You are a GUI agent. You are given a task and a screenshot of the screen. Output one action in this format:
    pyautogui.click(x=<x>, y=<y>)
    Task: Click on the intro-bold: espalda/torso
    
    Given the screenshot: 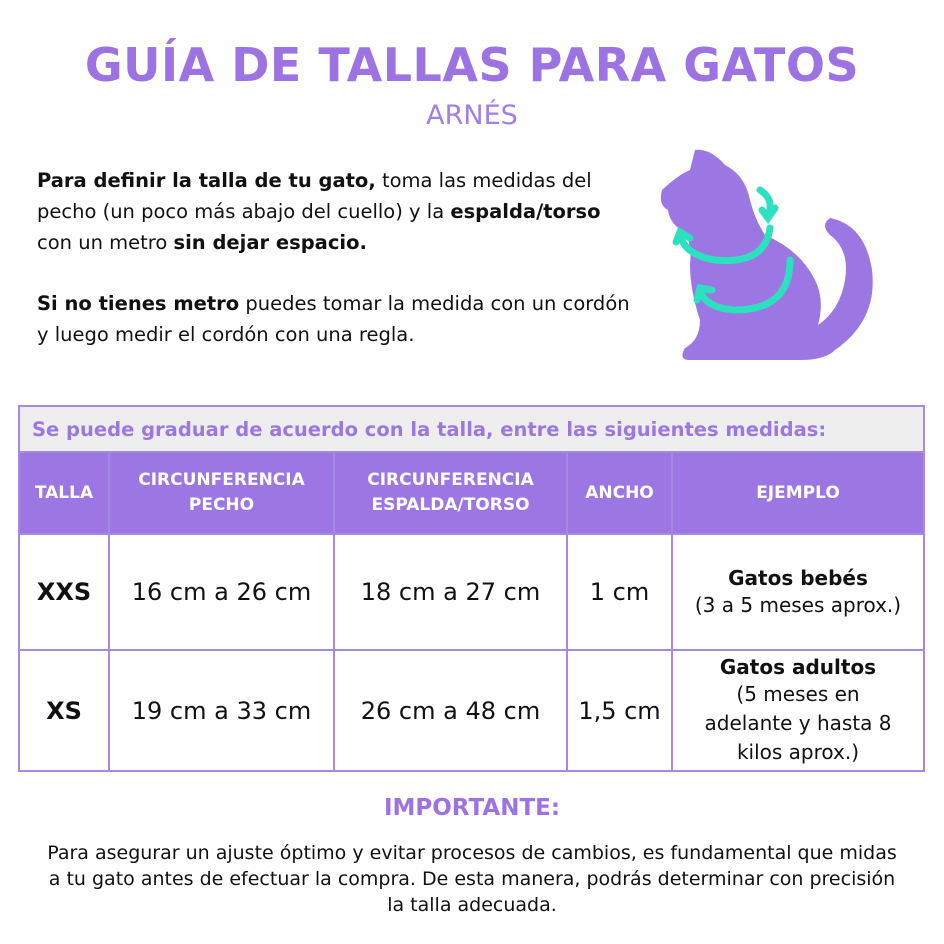 What is the action you would take?
    pyautogui.click(x=525, y=211)
    